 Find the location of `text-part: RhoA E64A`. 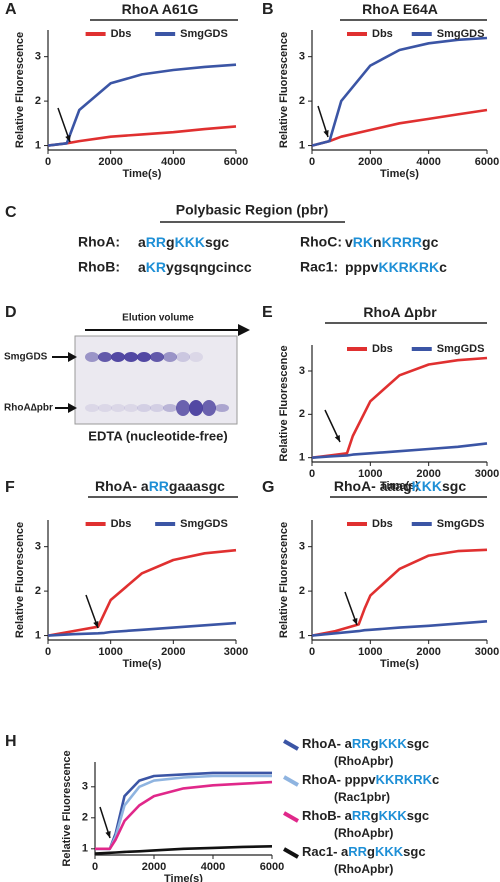

text-part: RhoA E64A is located at coordinates (400, 9).